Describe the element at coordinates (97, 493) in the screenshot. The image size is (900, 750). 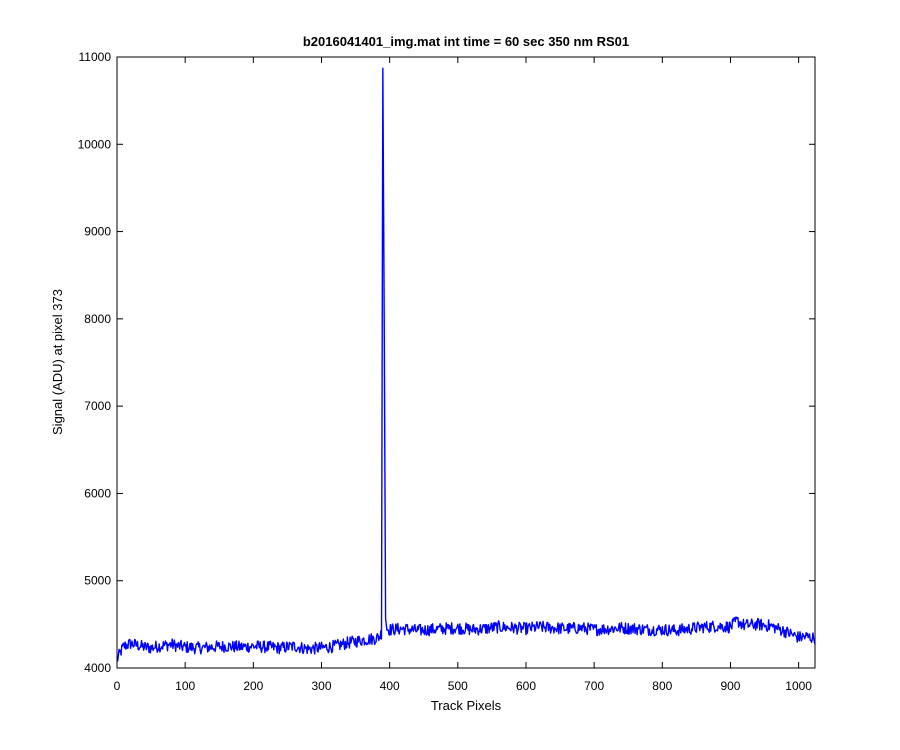
I see `y-tick-label: 6000` at that location.